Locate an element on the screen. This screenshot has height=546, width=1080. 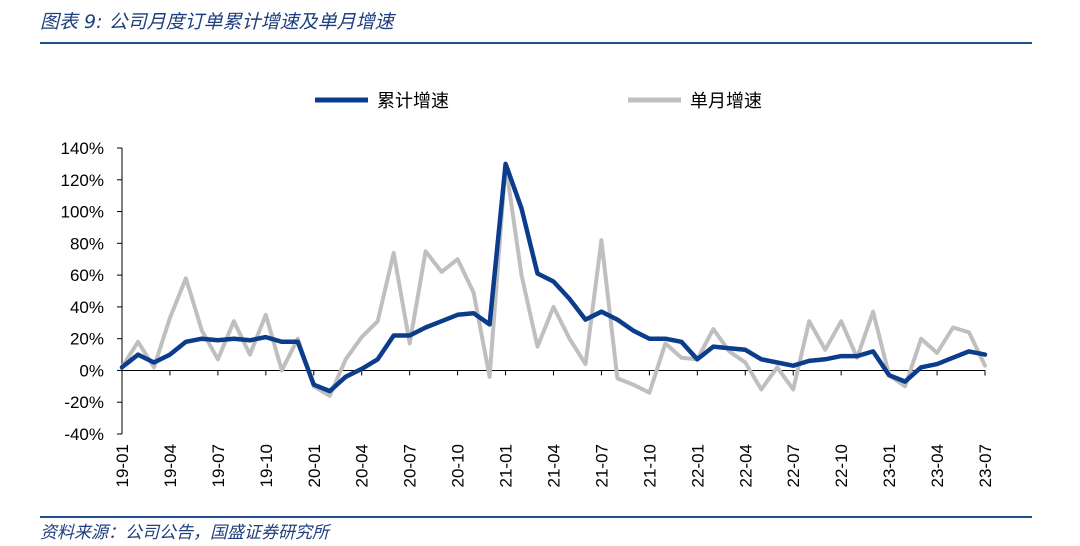
y-tick-label: 0% is located at coordinates (91, 370).